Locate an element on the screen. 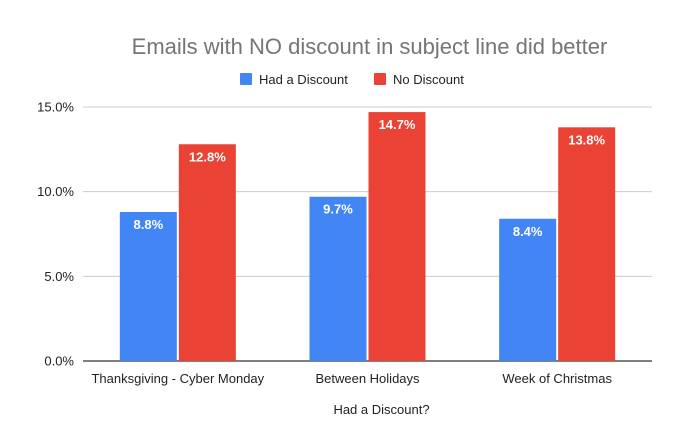  legend-label-had-discount: Had a Discount is located at coordinates (303, 79).